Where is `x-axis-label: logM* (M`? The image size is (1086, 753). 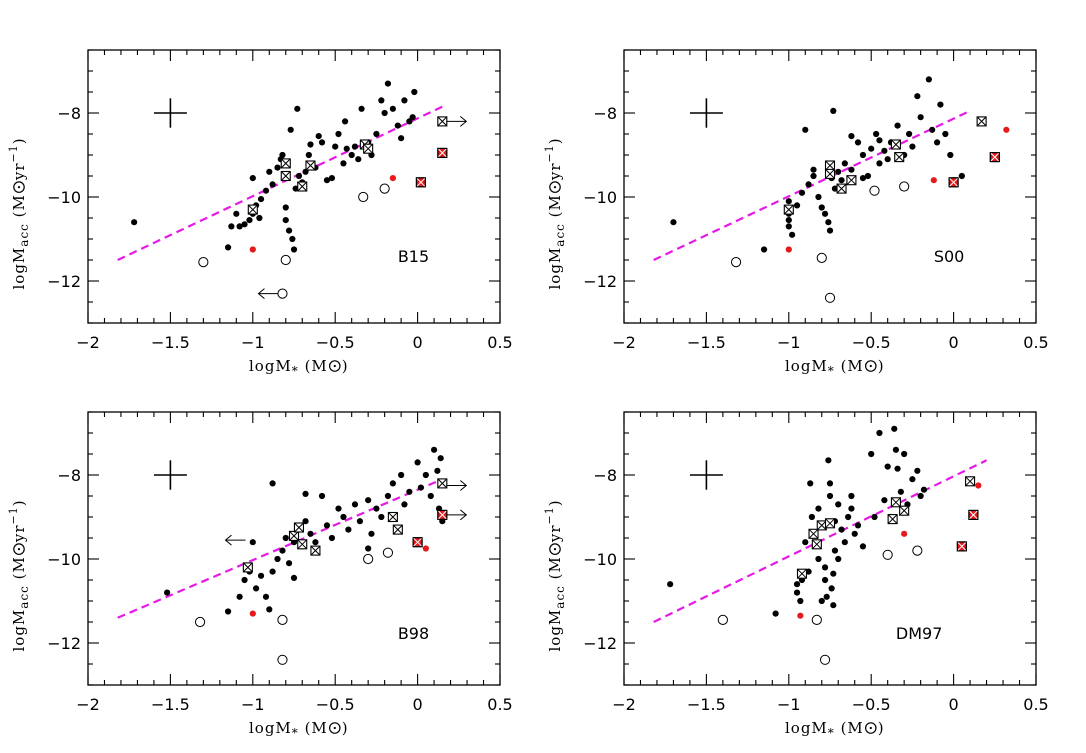 x-axis-label: logM* (M is located at coordinates (288, 367).